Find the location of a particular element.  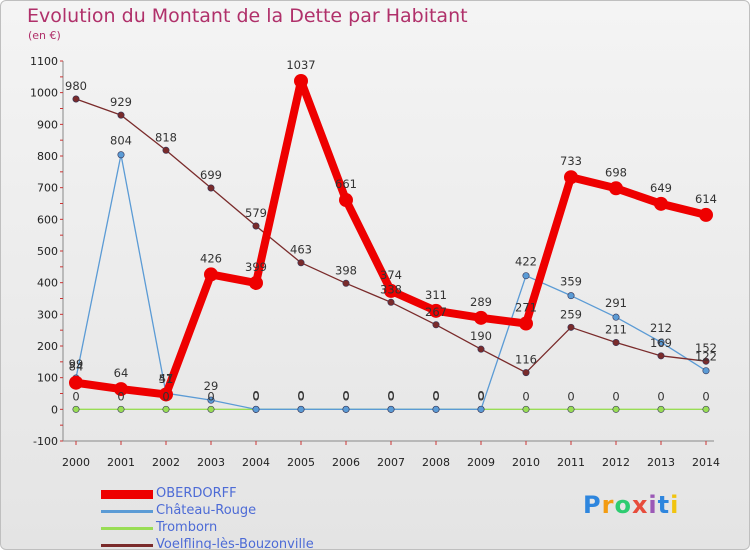

data-label-voelfling-les-bouzonville: 259 is located at coordinates (571, 314).